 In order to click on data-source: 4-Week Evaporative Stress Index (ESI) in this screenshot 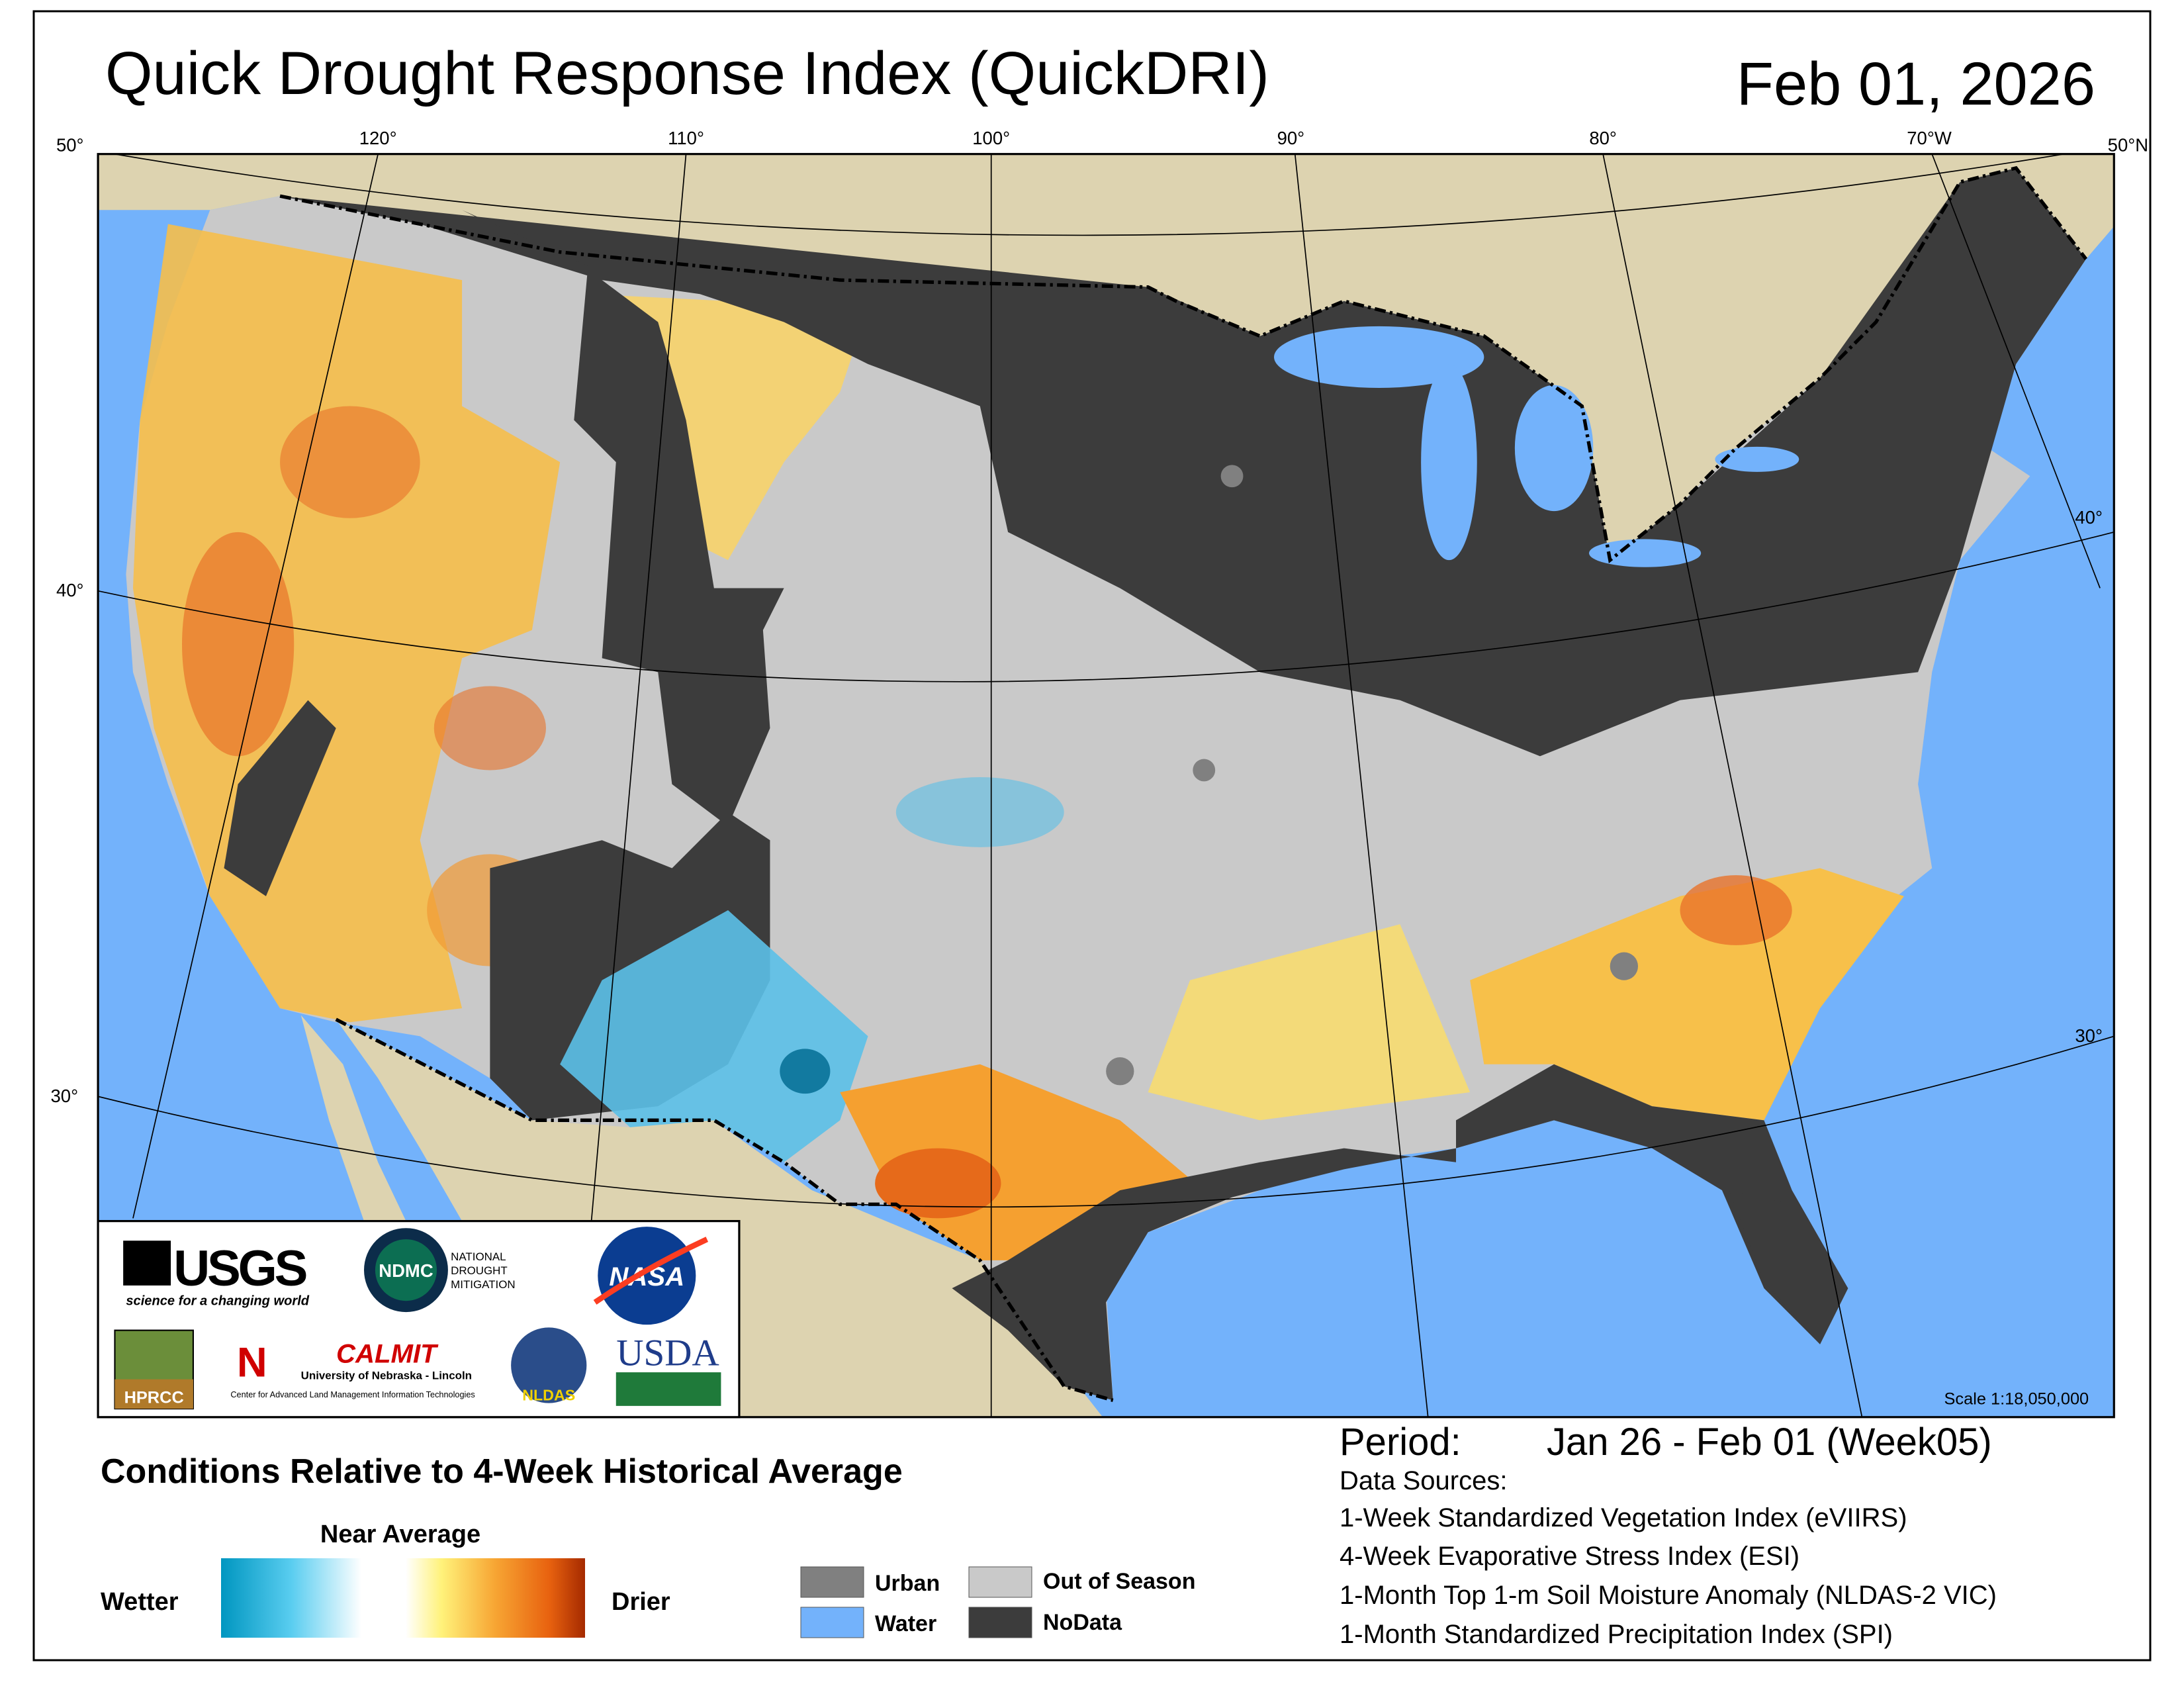, I will do `click(1570, 1556)`.